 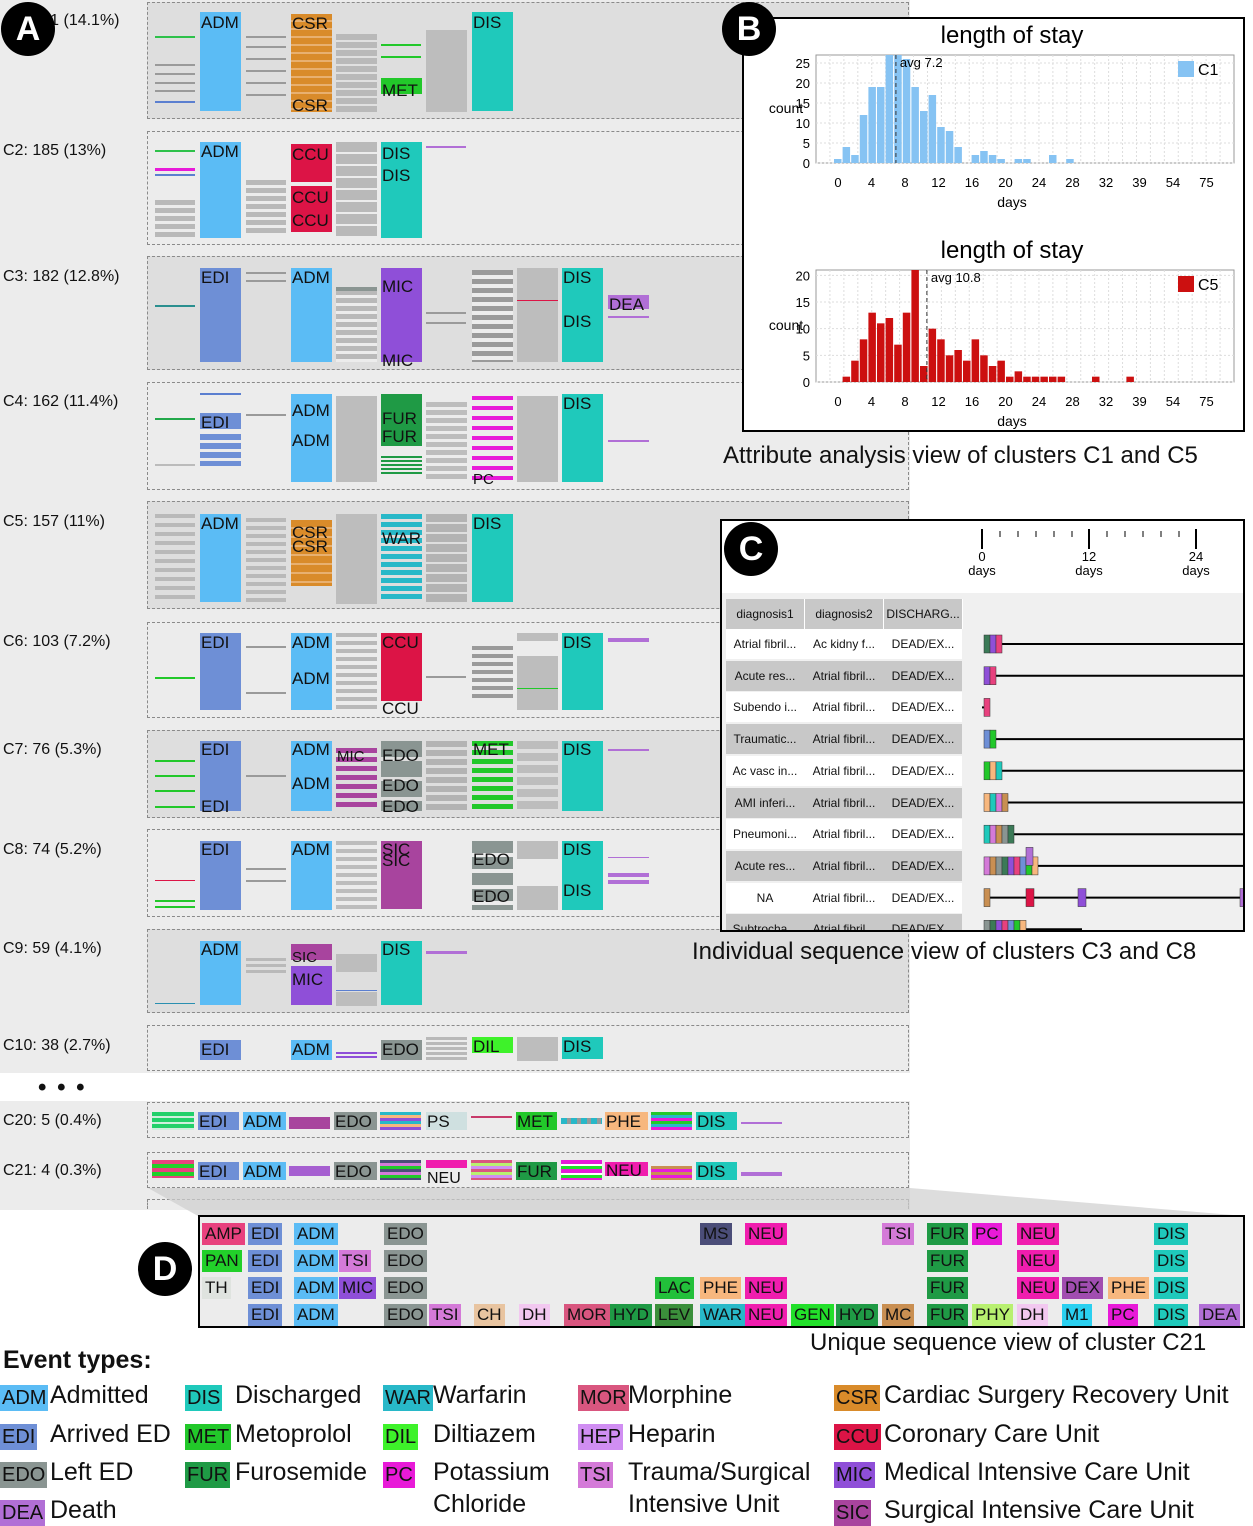 I want to click on event-cell-dh: DH, so click(x=1032, y=1315).